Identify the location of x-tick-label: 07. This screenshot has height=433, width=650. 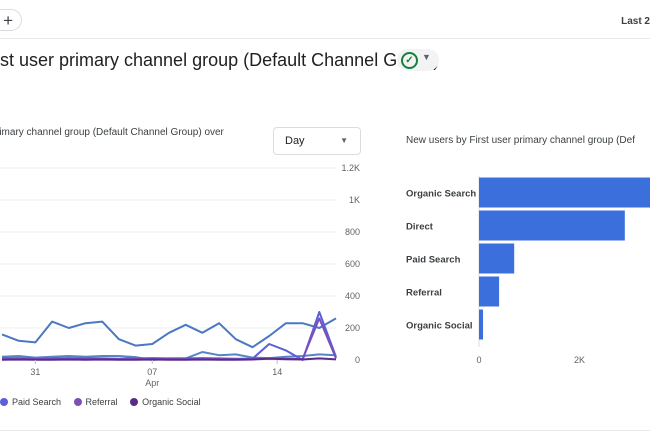
(152, 372).